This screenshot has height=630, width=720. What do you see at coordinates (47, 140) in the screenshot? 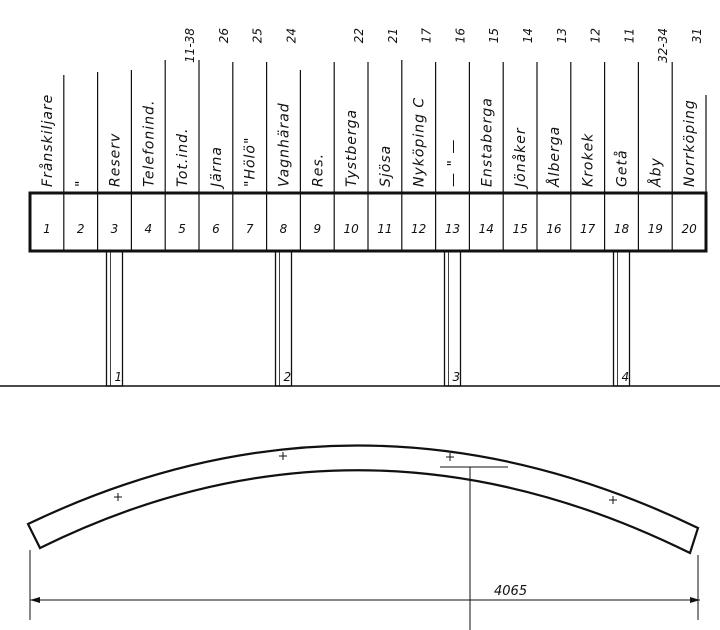
I see `column-label: Frånskiljare` at bounding box center [47, 140].